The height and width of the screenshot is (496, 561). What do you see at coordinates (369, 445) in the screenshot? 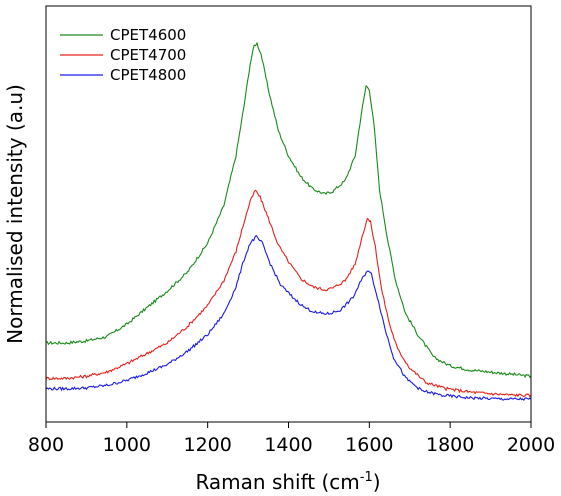
I see `x-tick-label-1600: 1600` at bounding box center [369, 445].